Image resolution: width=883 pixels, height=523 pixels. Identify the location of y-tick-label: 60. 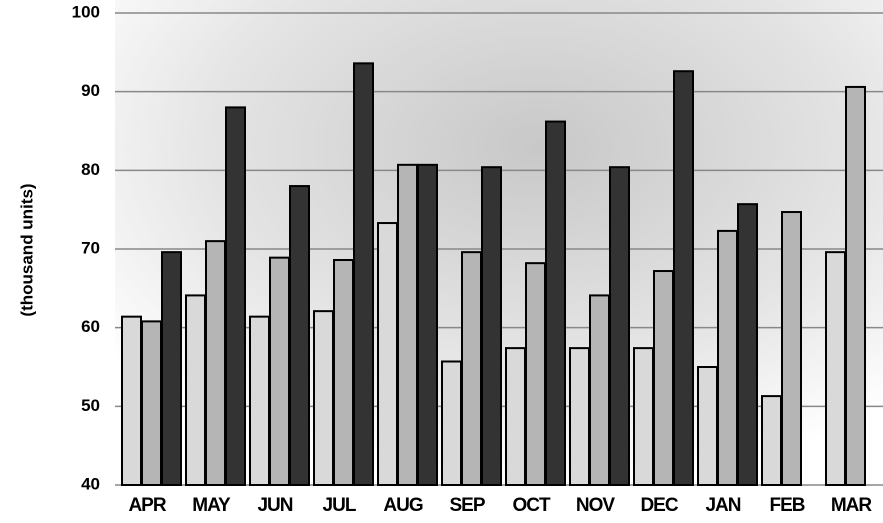
(90, 326).